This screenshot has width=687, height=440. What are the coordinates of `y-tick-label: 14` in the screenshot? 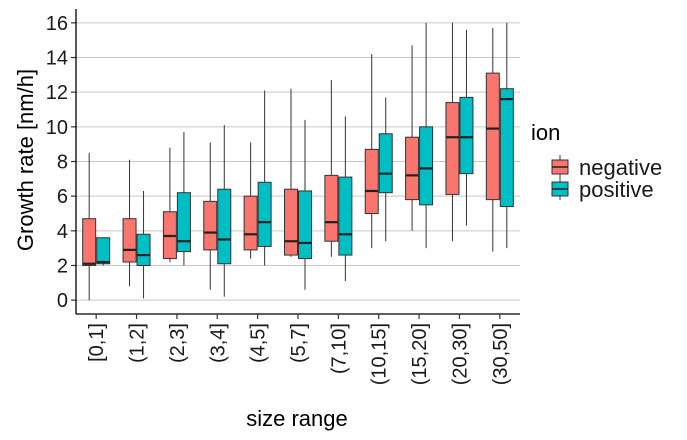 It's located at (57, 59).